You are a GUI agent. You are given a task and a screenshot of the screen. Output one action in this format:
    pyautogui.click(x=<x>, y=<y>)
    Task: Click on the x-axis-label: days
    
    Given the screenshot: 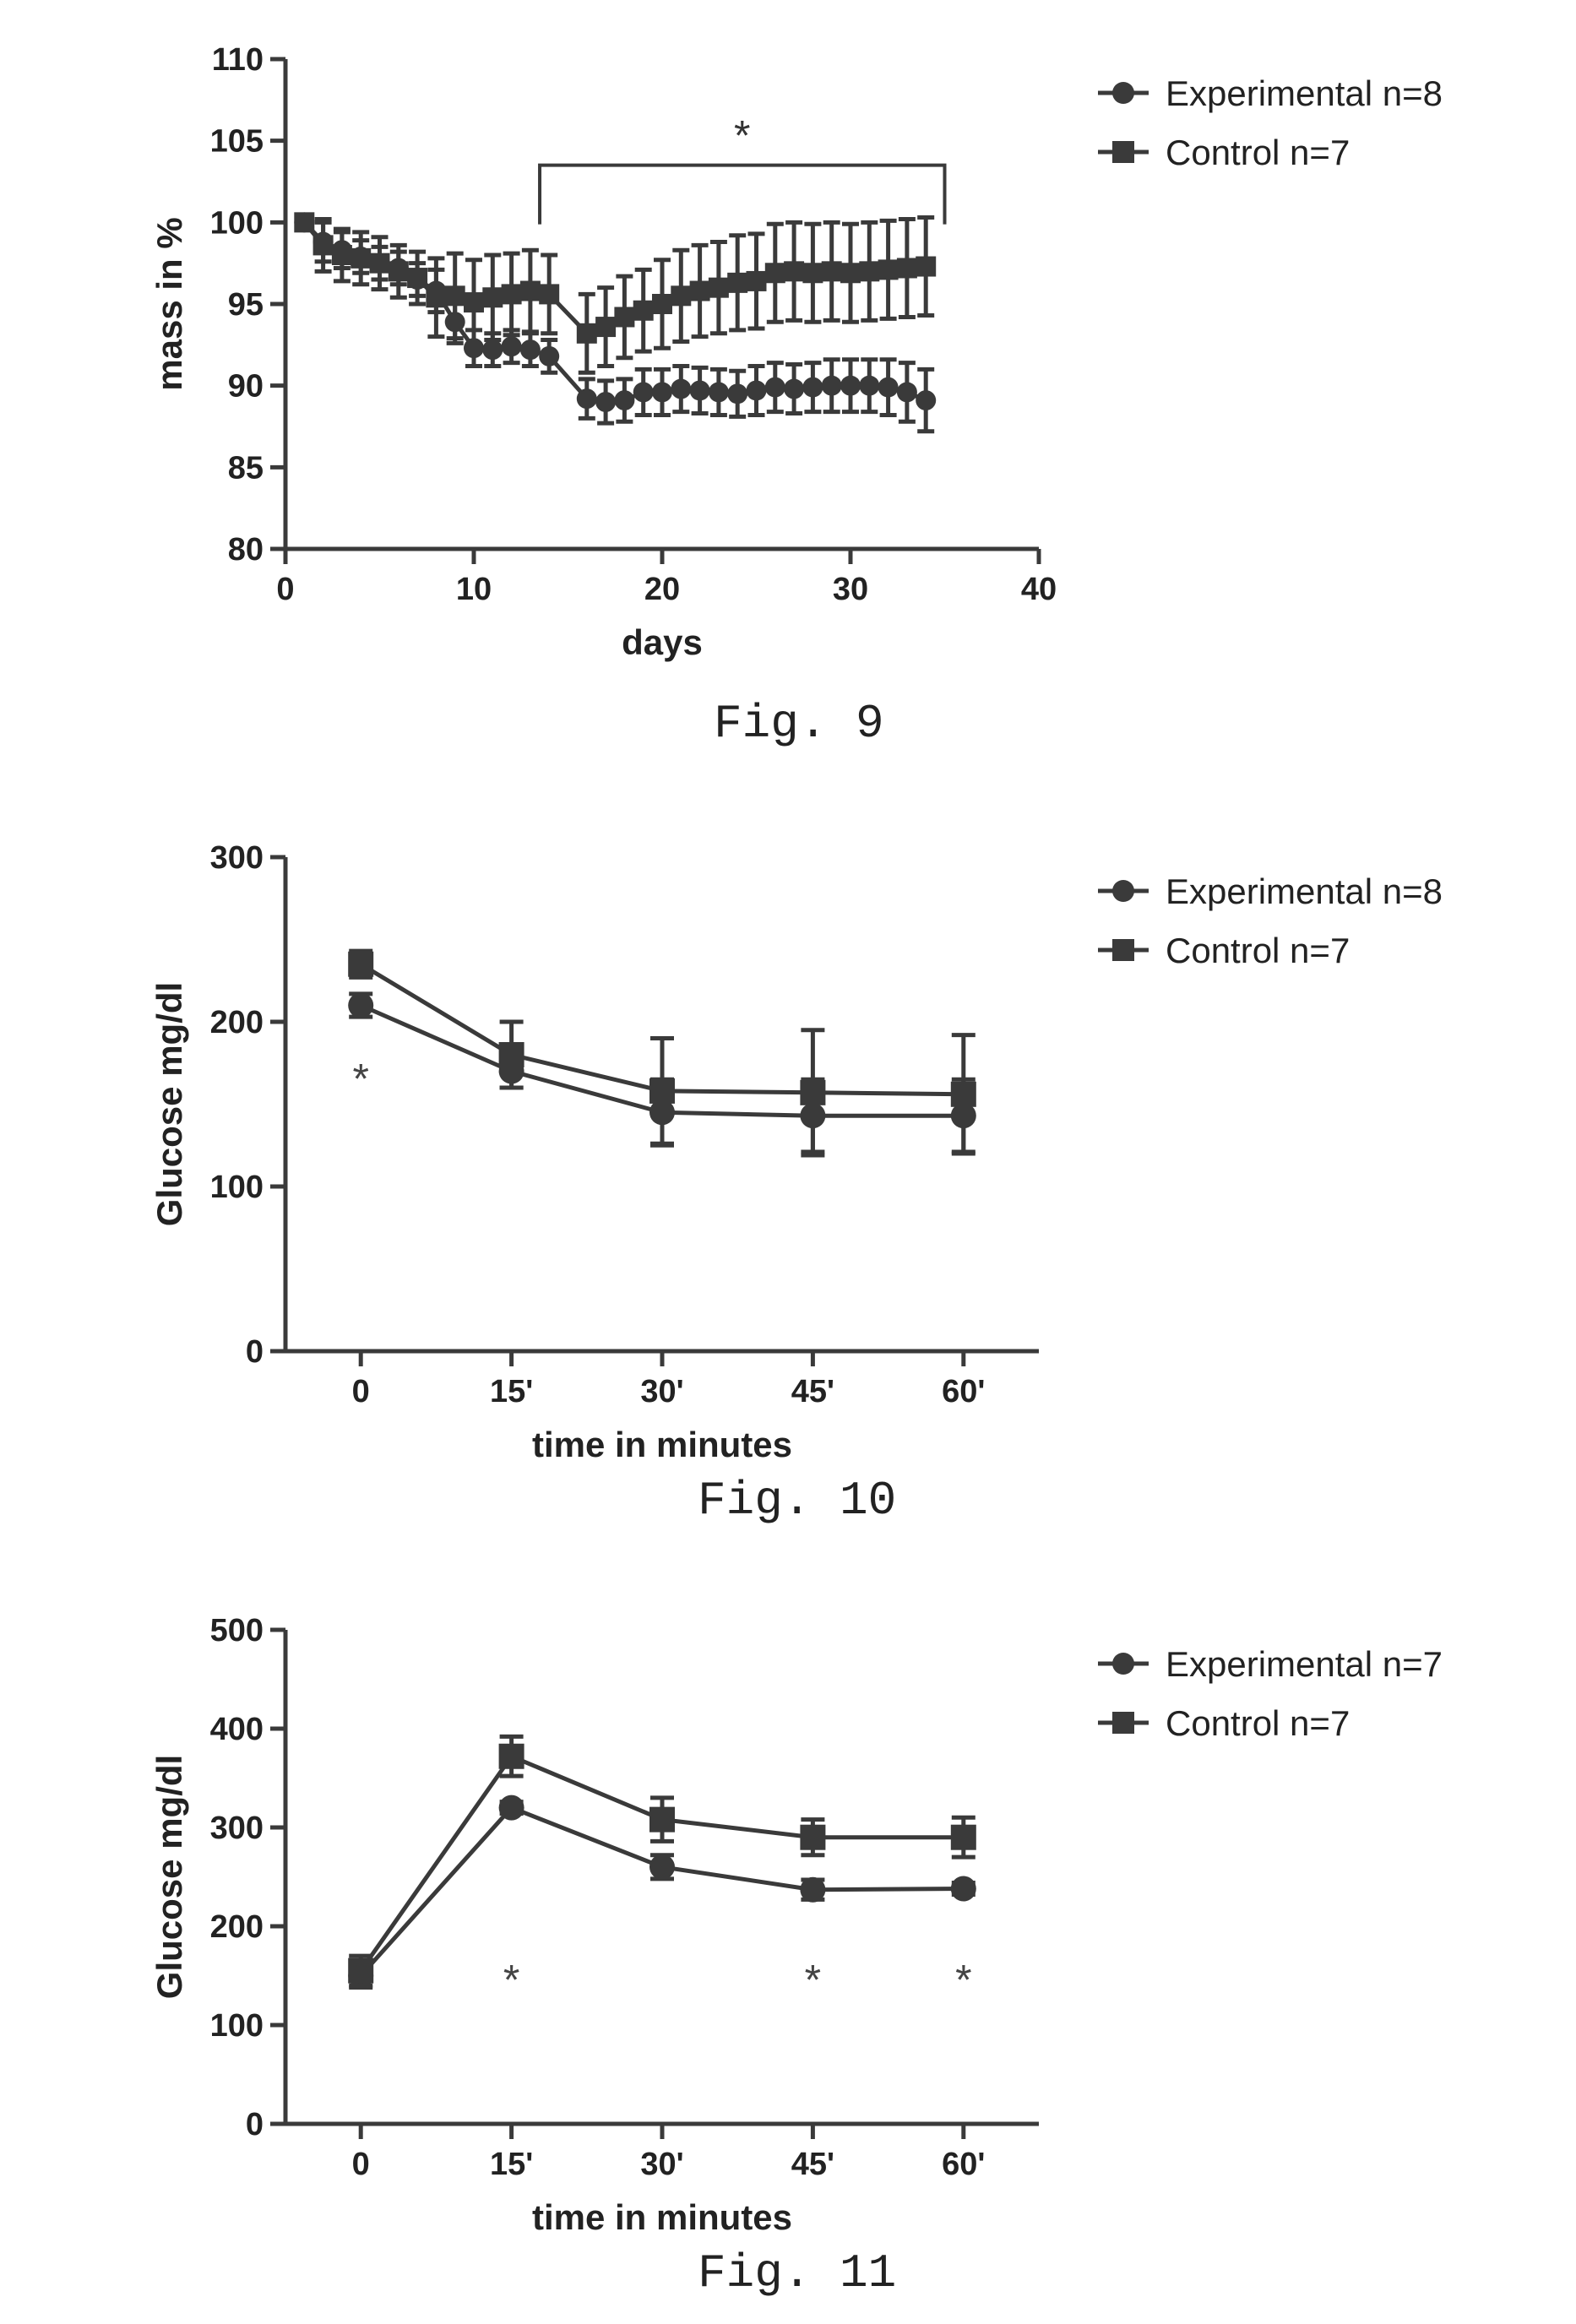 What is the action you would take?
    pyautogui.click(x=662, y=642)
    